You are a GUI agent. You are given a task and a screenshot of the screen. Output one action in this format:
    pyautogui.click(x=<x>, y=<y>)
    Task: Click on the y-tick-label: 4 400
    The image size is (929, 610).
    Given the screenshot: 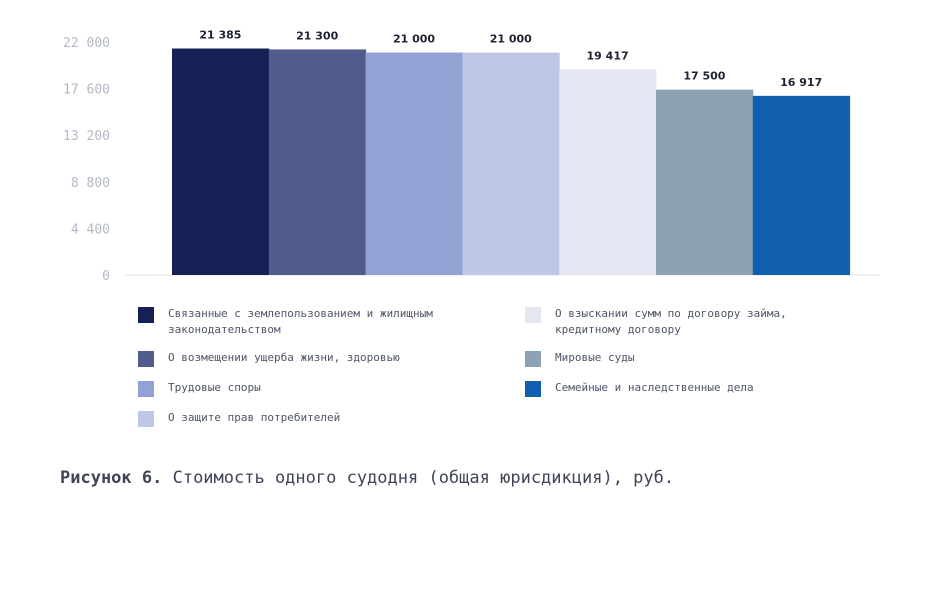 What is the action you would take?
    pyautogui.click(x=90, y=229)
    